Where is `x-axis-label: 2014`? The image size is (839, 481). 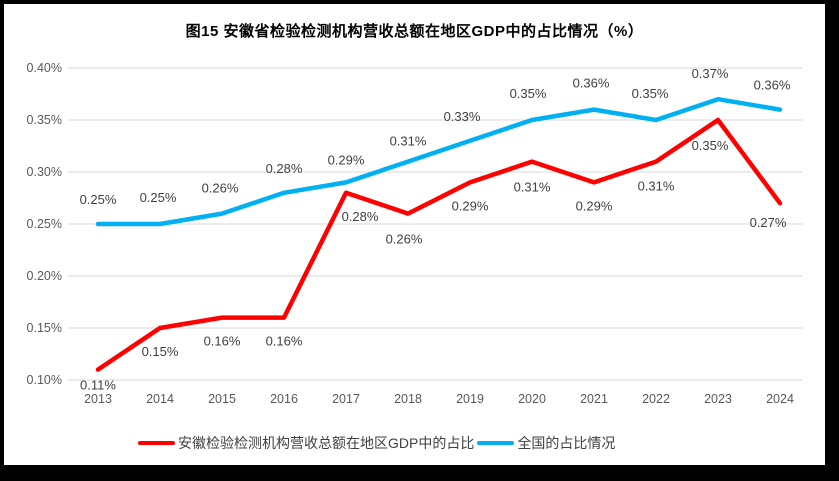
x-axis-label: 2014 is located at coordinates (160, 399).